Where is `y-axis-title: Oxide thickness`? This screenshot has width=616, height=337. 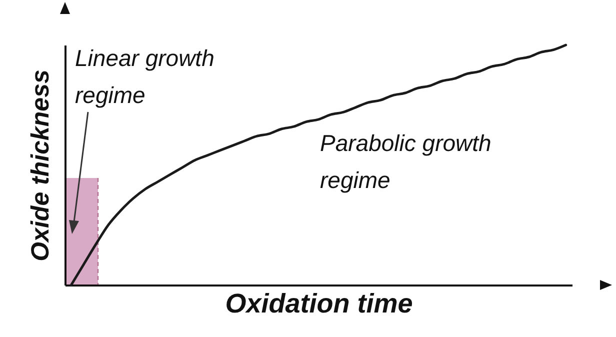
y-axis-title: Oxide thickness is located at coordinates (40, 166).